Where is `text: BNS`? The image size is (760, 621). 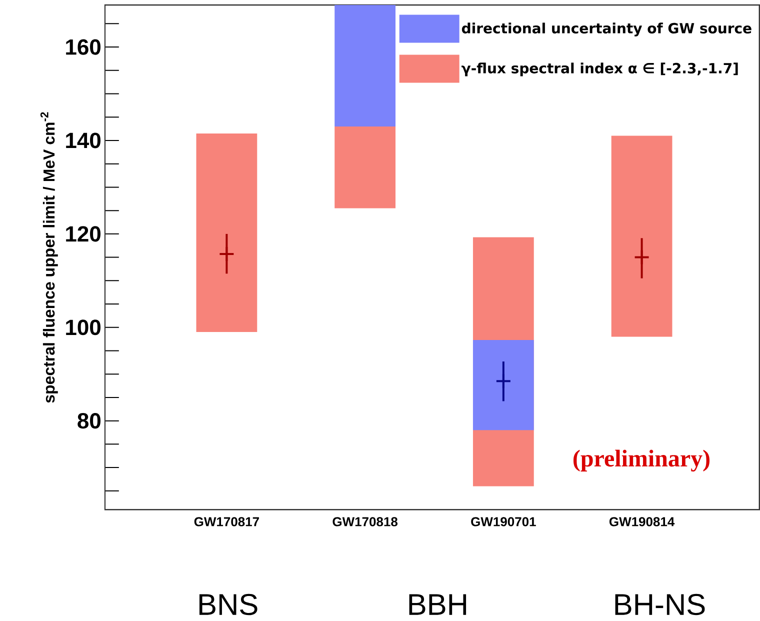 text: BNS is located at coordinates (228, 605).